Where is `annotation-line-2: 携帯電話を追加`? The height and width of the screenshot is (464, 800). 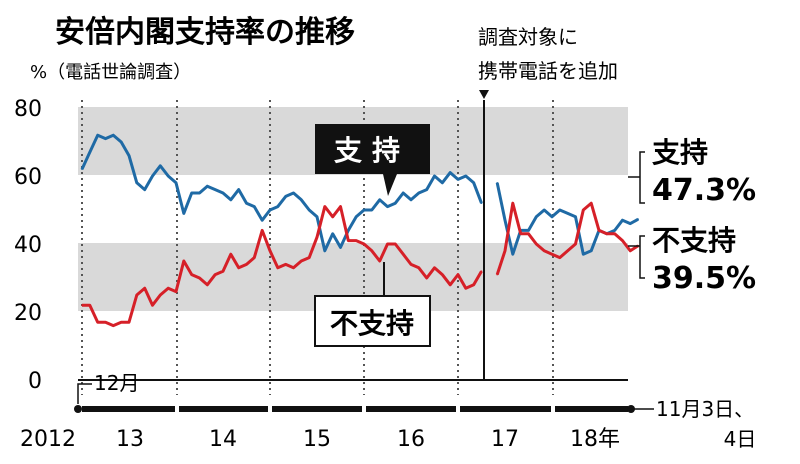
annotation-line-2: 携帯電話を追加 is located at coordinates (548, 71).